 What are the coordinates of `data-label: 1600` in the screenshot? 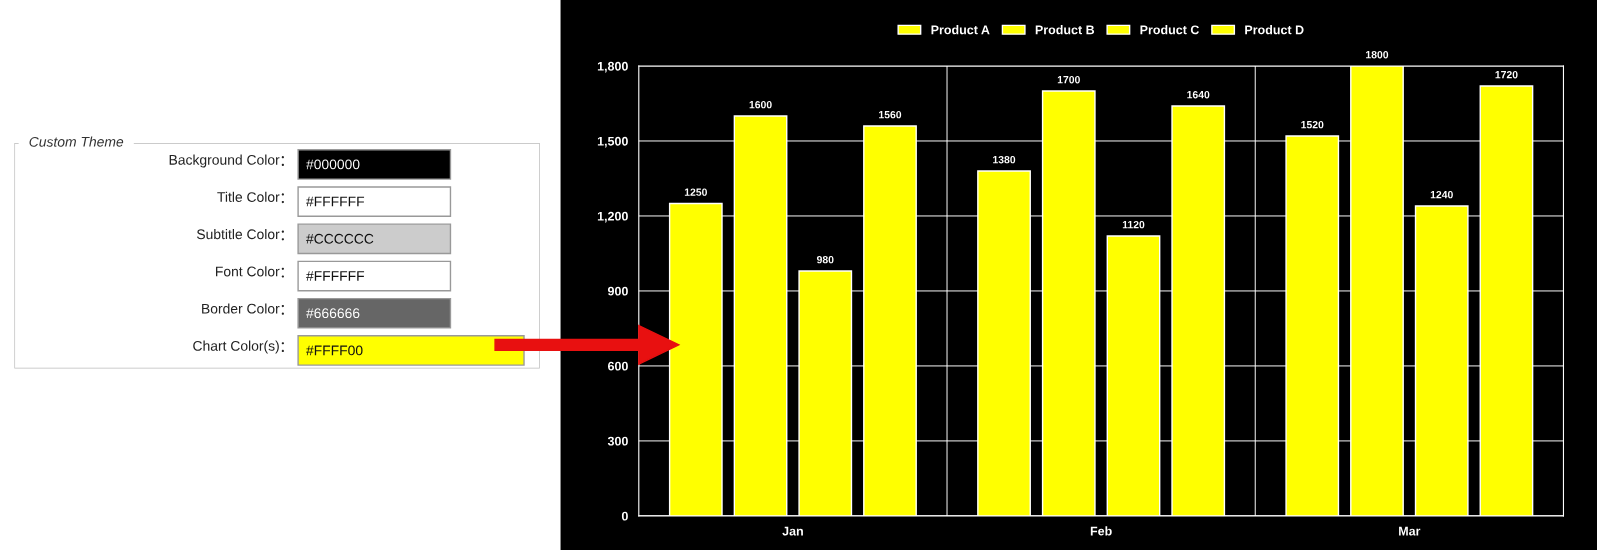 It's located at (760, 105).